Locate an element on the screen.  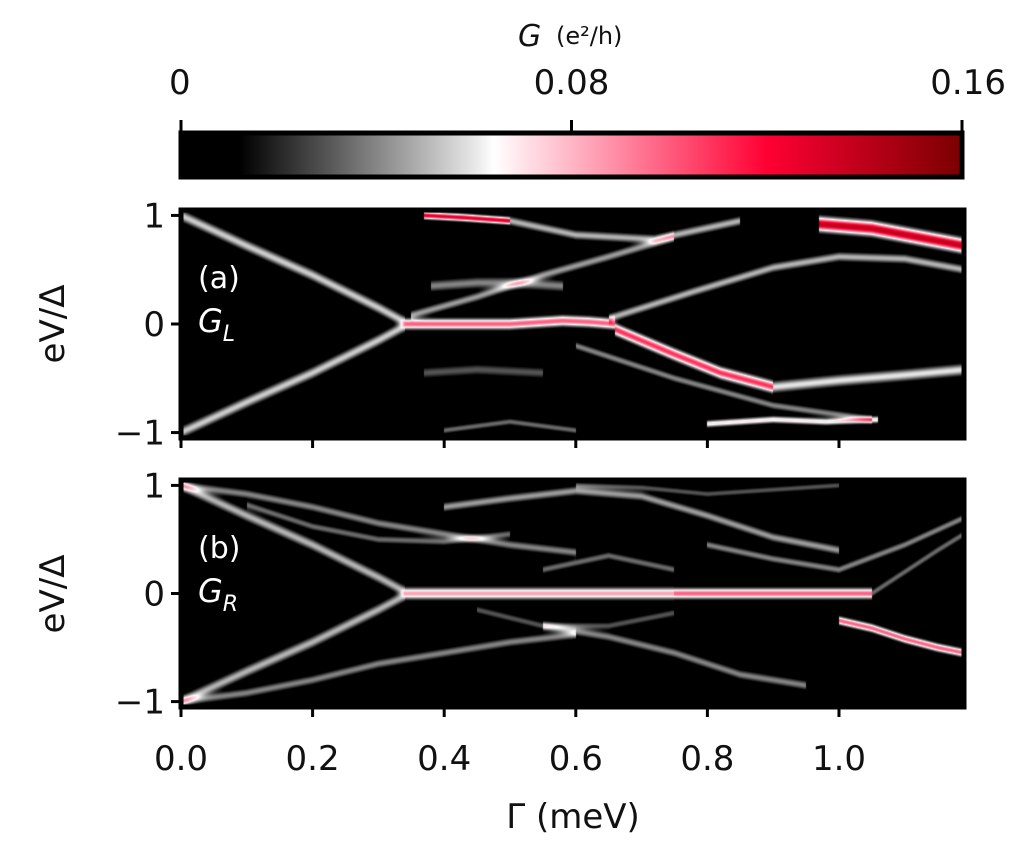
panel-b-y-ticks: 1 0 −1 is located at coordinates (148, 594).